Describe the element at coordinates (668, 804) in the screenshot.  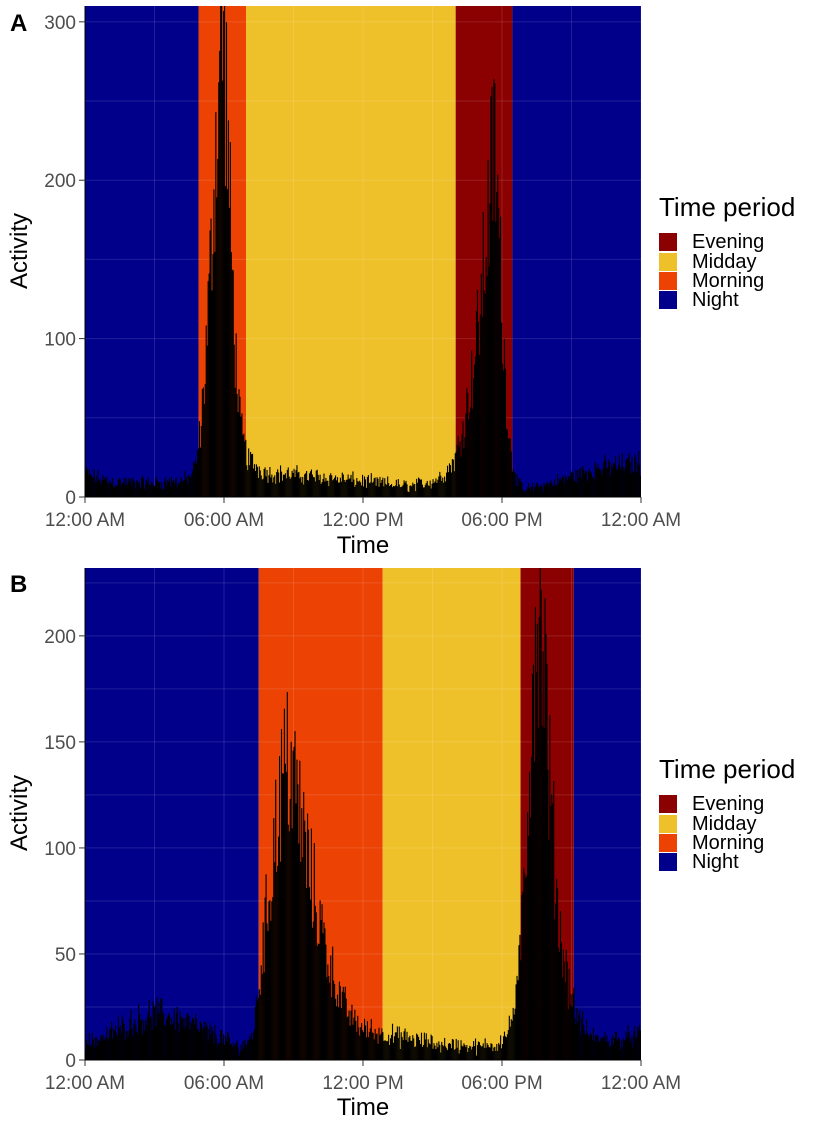
I see `legend-swatch-evening-b` at that location.